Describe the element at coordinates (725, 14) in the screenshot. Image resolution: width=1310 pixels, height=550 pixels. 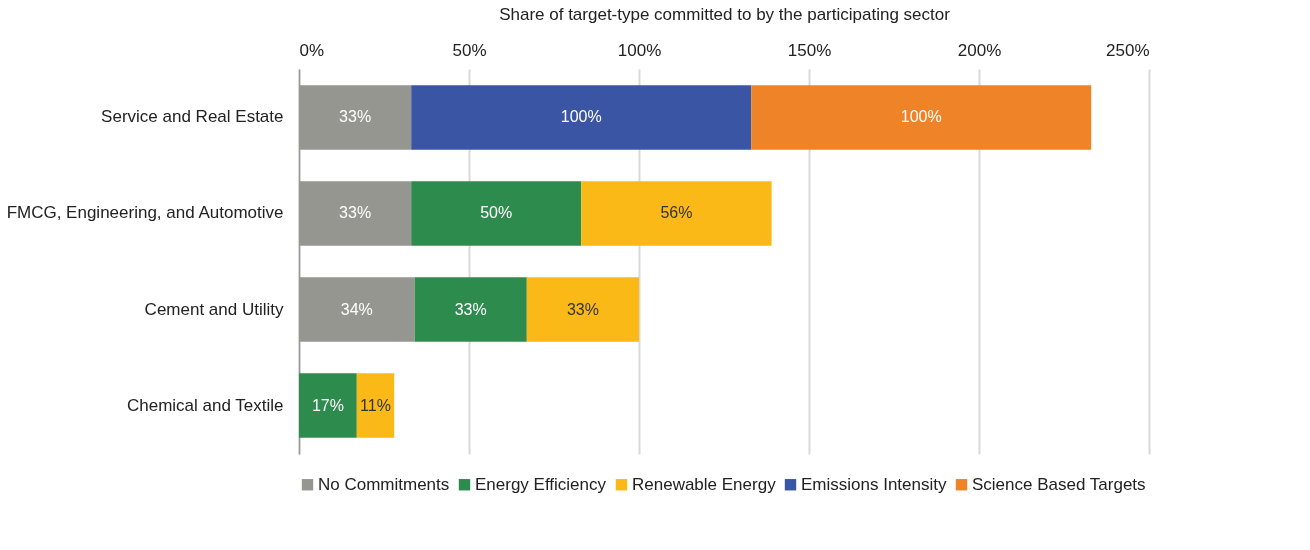
I see `x-axis-title: Share of target-type committed to by the participating sector` at that location.